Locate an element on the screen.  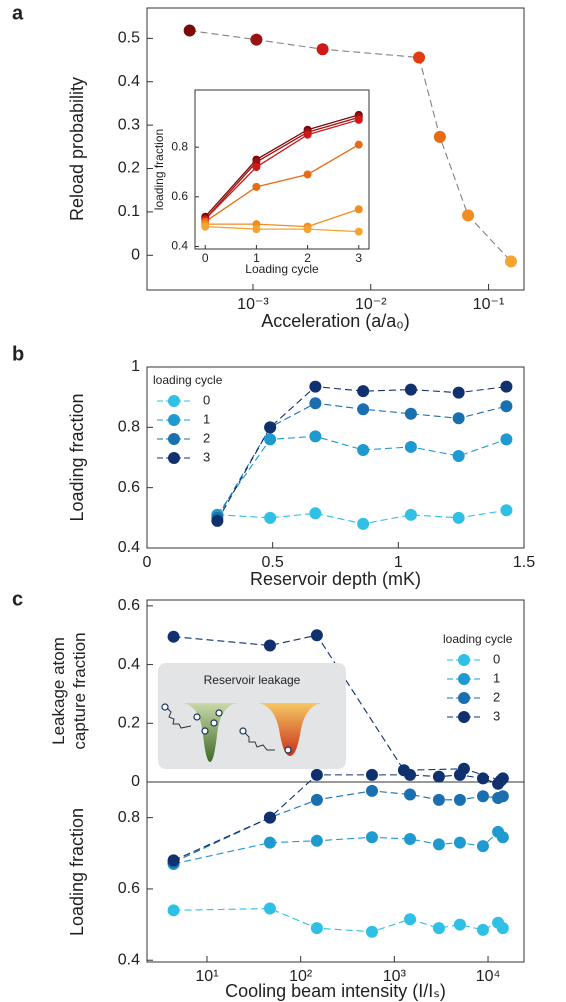
annotation: Reservoir leakage is located at coordinates (252, 680).